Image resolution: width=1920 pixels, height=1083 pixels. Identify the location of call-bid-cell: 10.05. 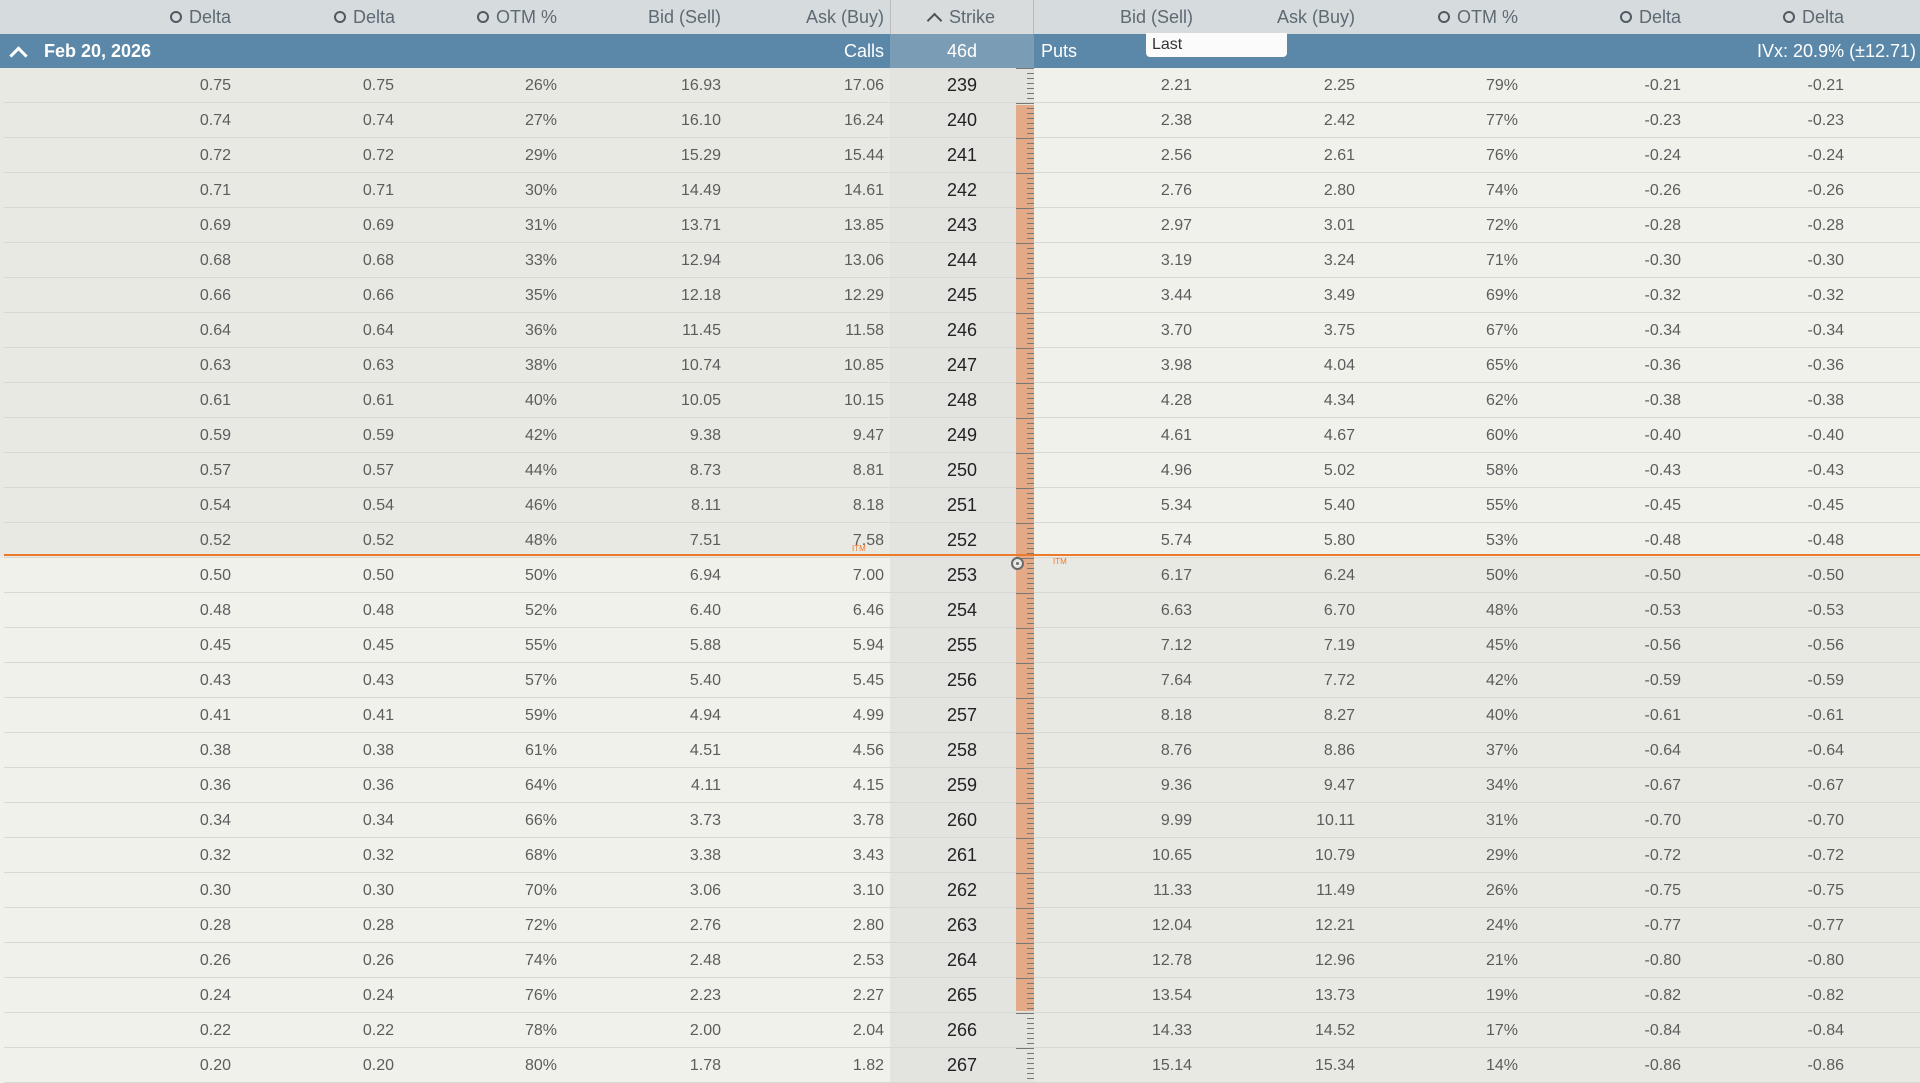
(700, 400).